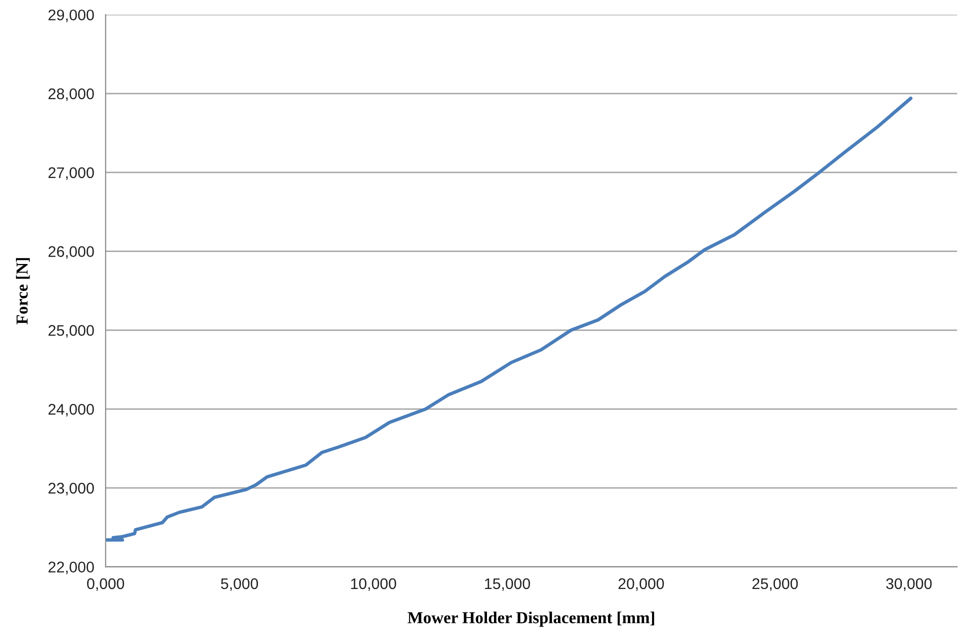 This screenshot has width=960, height=639. Describe the element at coordinates (373, 584) in the screenshot. I see `x-tick-label: 10,000` at that location.